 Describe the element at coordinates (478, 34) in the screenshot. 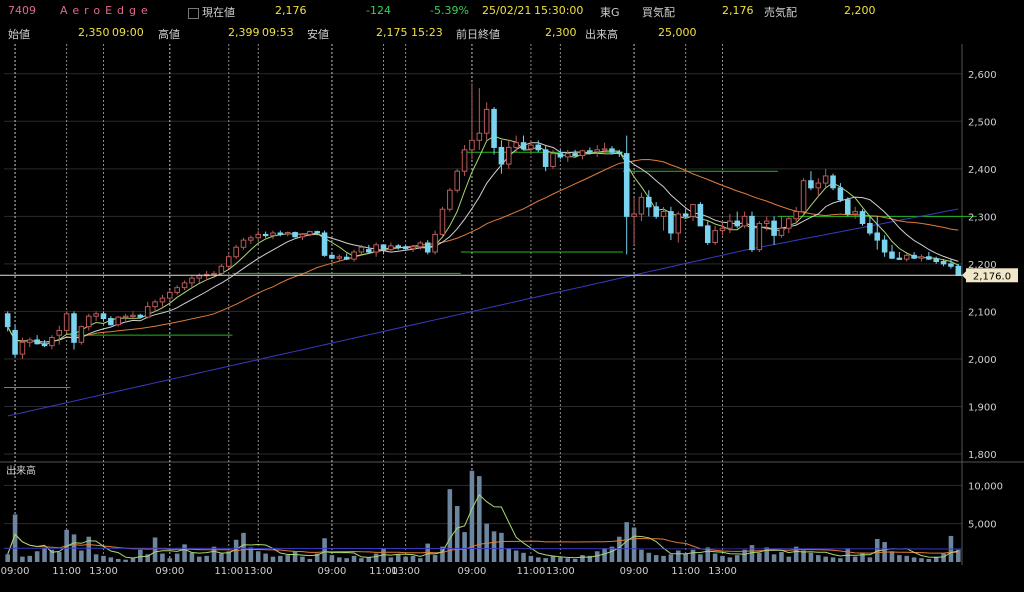

I see `prev-close-label: 前日終値` at that location.